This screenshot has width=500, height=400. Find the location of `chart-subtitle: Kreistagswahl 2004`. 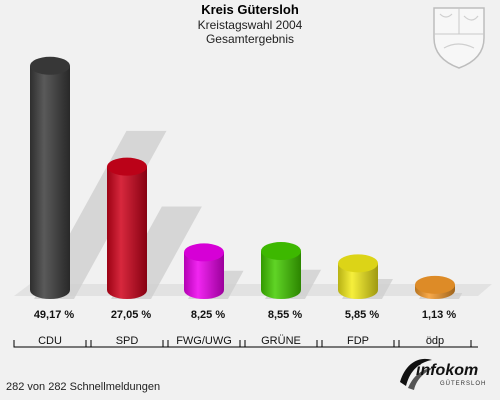

chart-subtitle: Kreistagswahl 2004 is located at coordinates (250, 25).